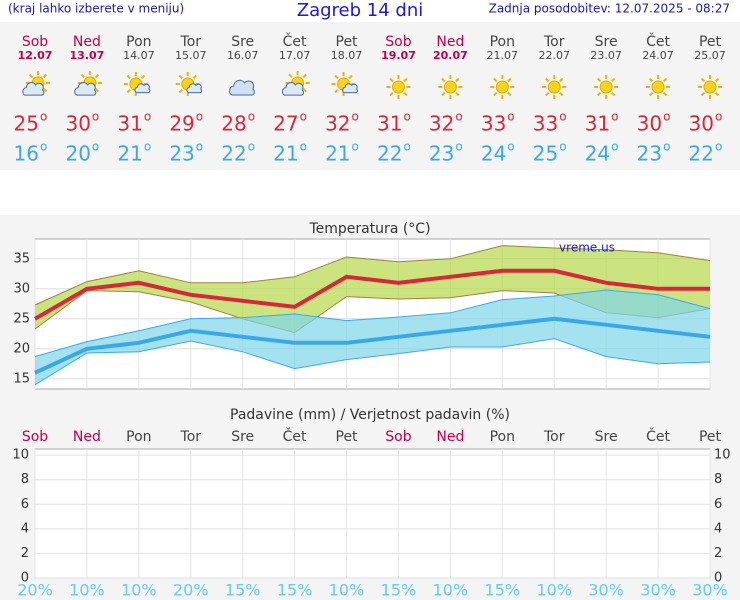  What do you see at coordinates (96, 9) in the screenshot?
I see `menu-note: (kraj lahko izberete v meniju)` at bounding box center [96, 9].